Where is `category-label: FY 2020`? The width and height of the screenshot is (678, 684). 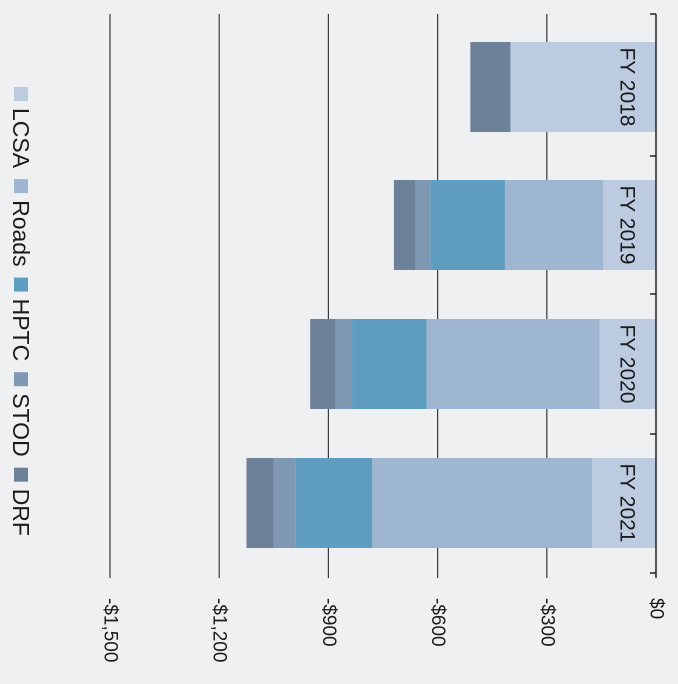
category-label: FY 2020 is located at coordinates (627, 363).